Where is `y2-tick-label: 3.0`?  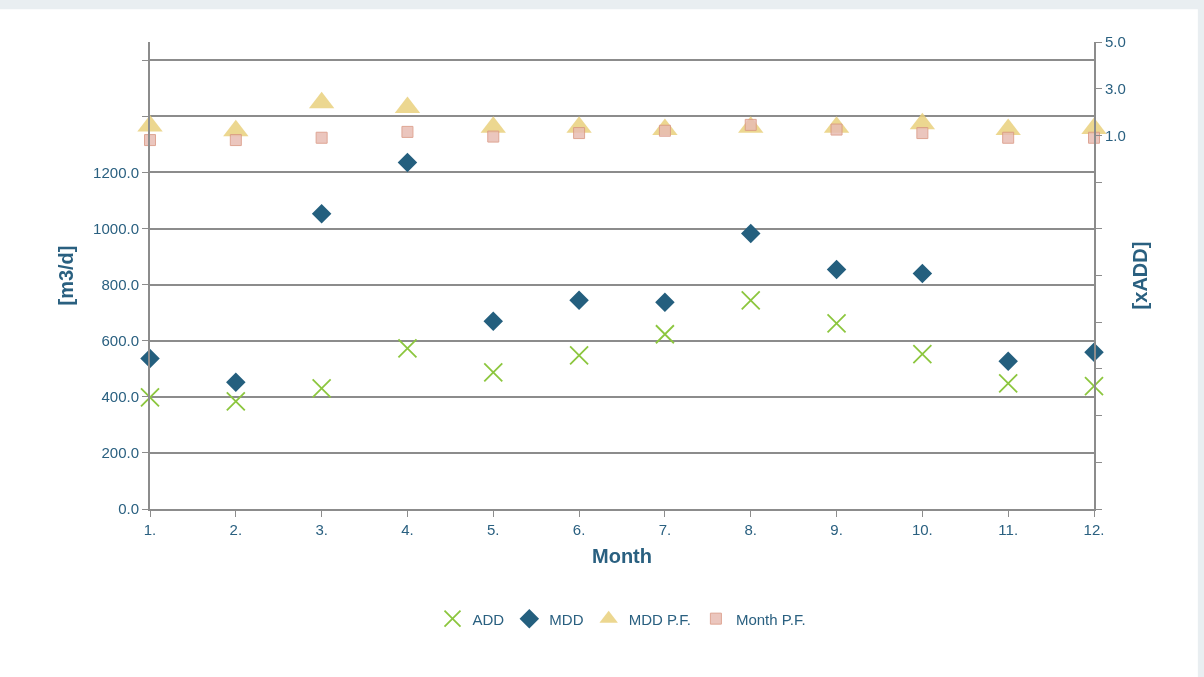
y2-tick-label: 3.0 is located at coordinates (1115, 88).